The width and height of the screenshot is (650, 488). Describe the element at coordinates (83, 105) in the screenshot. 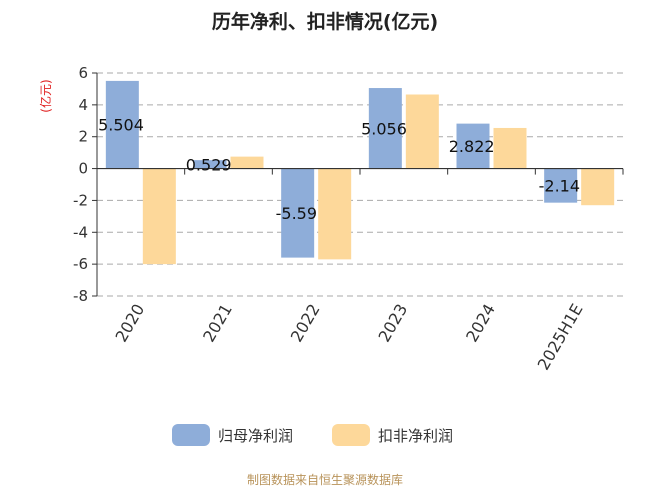

I see `y-tick-label: 4` at that location.